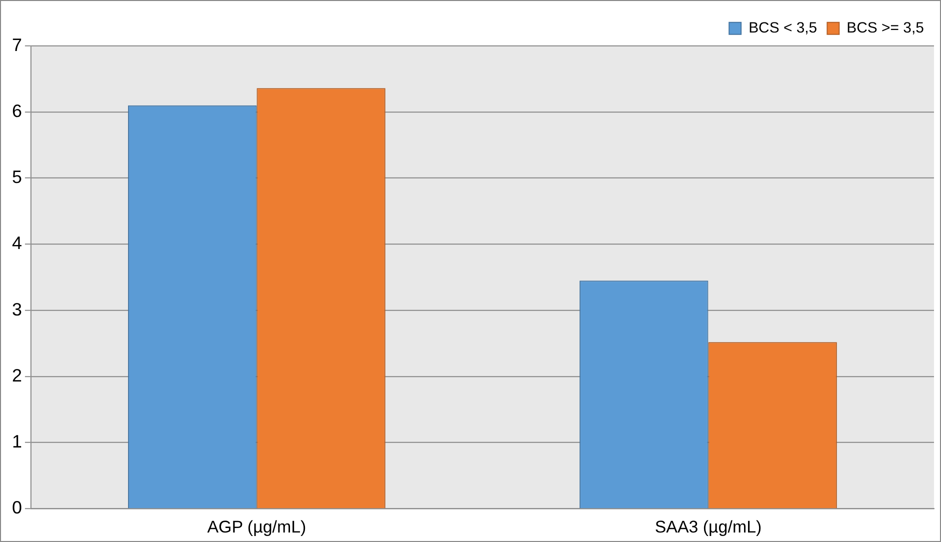  What do you see at coordinates (17, 177) in the screenshot?
I see `y-tick-label: 5` at bounding box center [17, 177].